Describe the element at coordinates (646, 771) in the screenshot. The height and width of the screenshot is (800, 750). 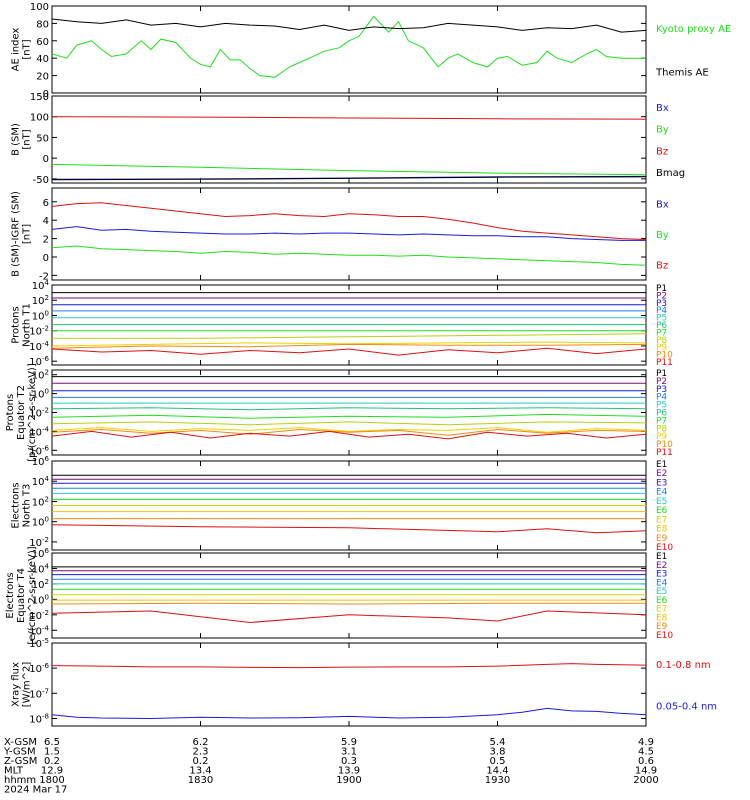
I see `x-axis-value: 14.9` at that location.